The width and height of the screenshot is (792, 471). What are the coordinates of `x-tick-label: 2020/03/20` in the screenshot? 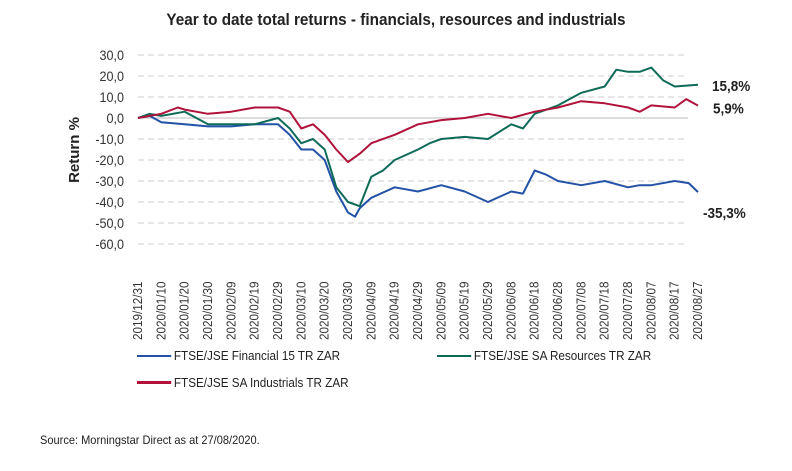 It's located at (324, 310).